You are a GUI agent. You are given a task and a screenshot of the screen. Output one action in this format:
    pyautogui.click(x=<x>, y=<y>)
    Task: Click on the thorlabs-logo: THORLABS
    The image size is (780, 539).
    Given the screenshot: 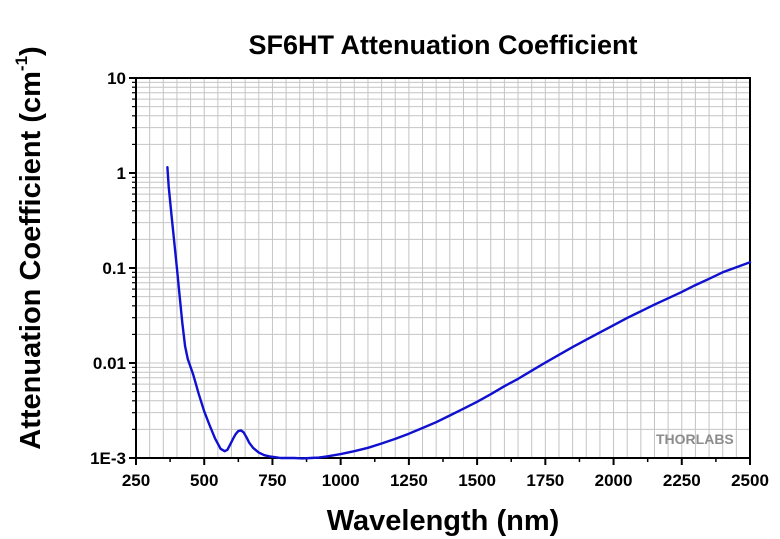 What is the action you would take?
    pyautogui.click(x=695, y=439)
    